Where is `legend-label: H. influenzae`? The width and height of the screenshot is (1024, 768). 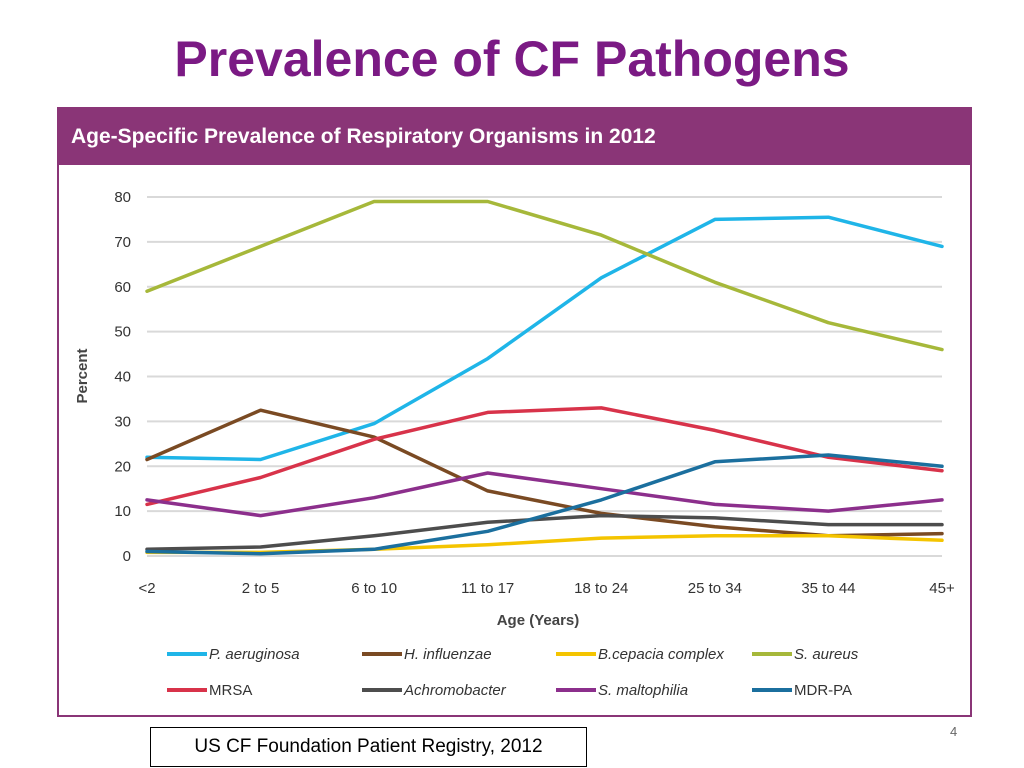
legend-label: H. influenzae is located at coordinates (448, 654).